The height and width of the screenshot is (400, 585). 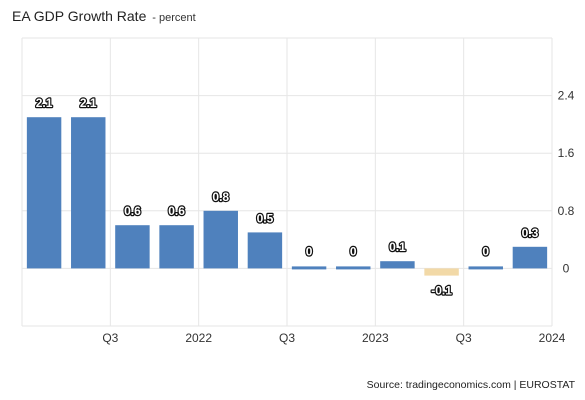 I want to click on y-tick-label: 2.4, so click(x=566, y=96).